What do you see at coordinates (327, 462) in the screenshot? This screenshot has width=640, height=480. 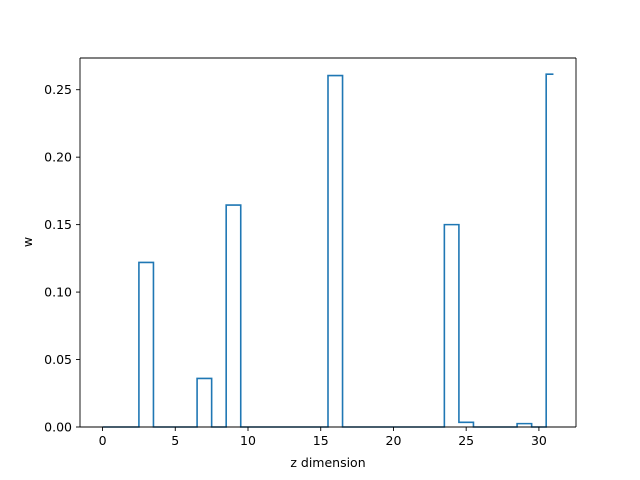 I see `x-axis-label: z dimension` at bounding box center [327, 462].